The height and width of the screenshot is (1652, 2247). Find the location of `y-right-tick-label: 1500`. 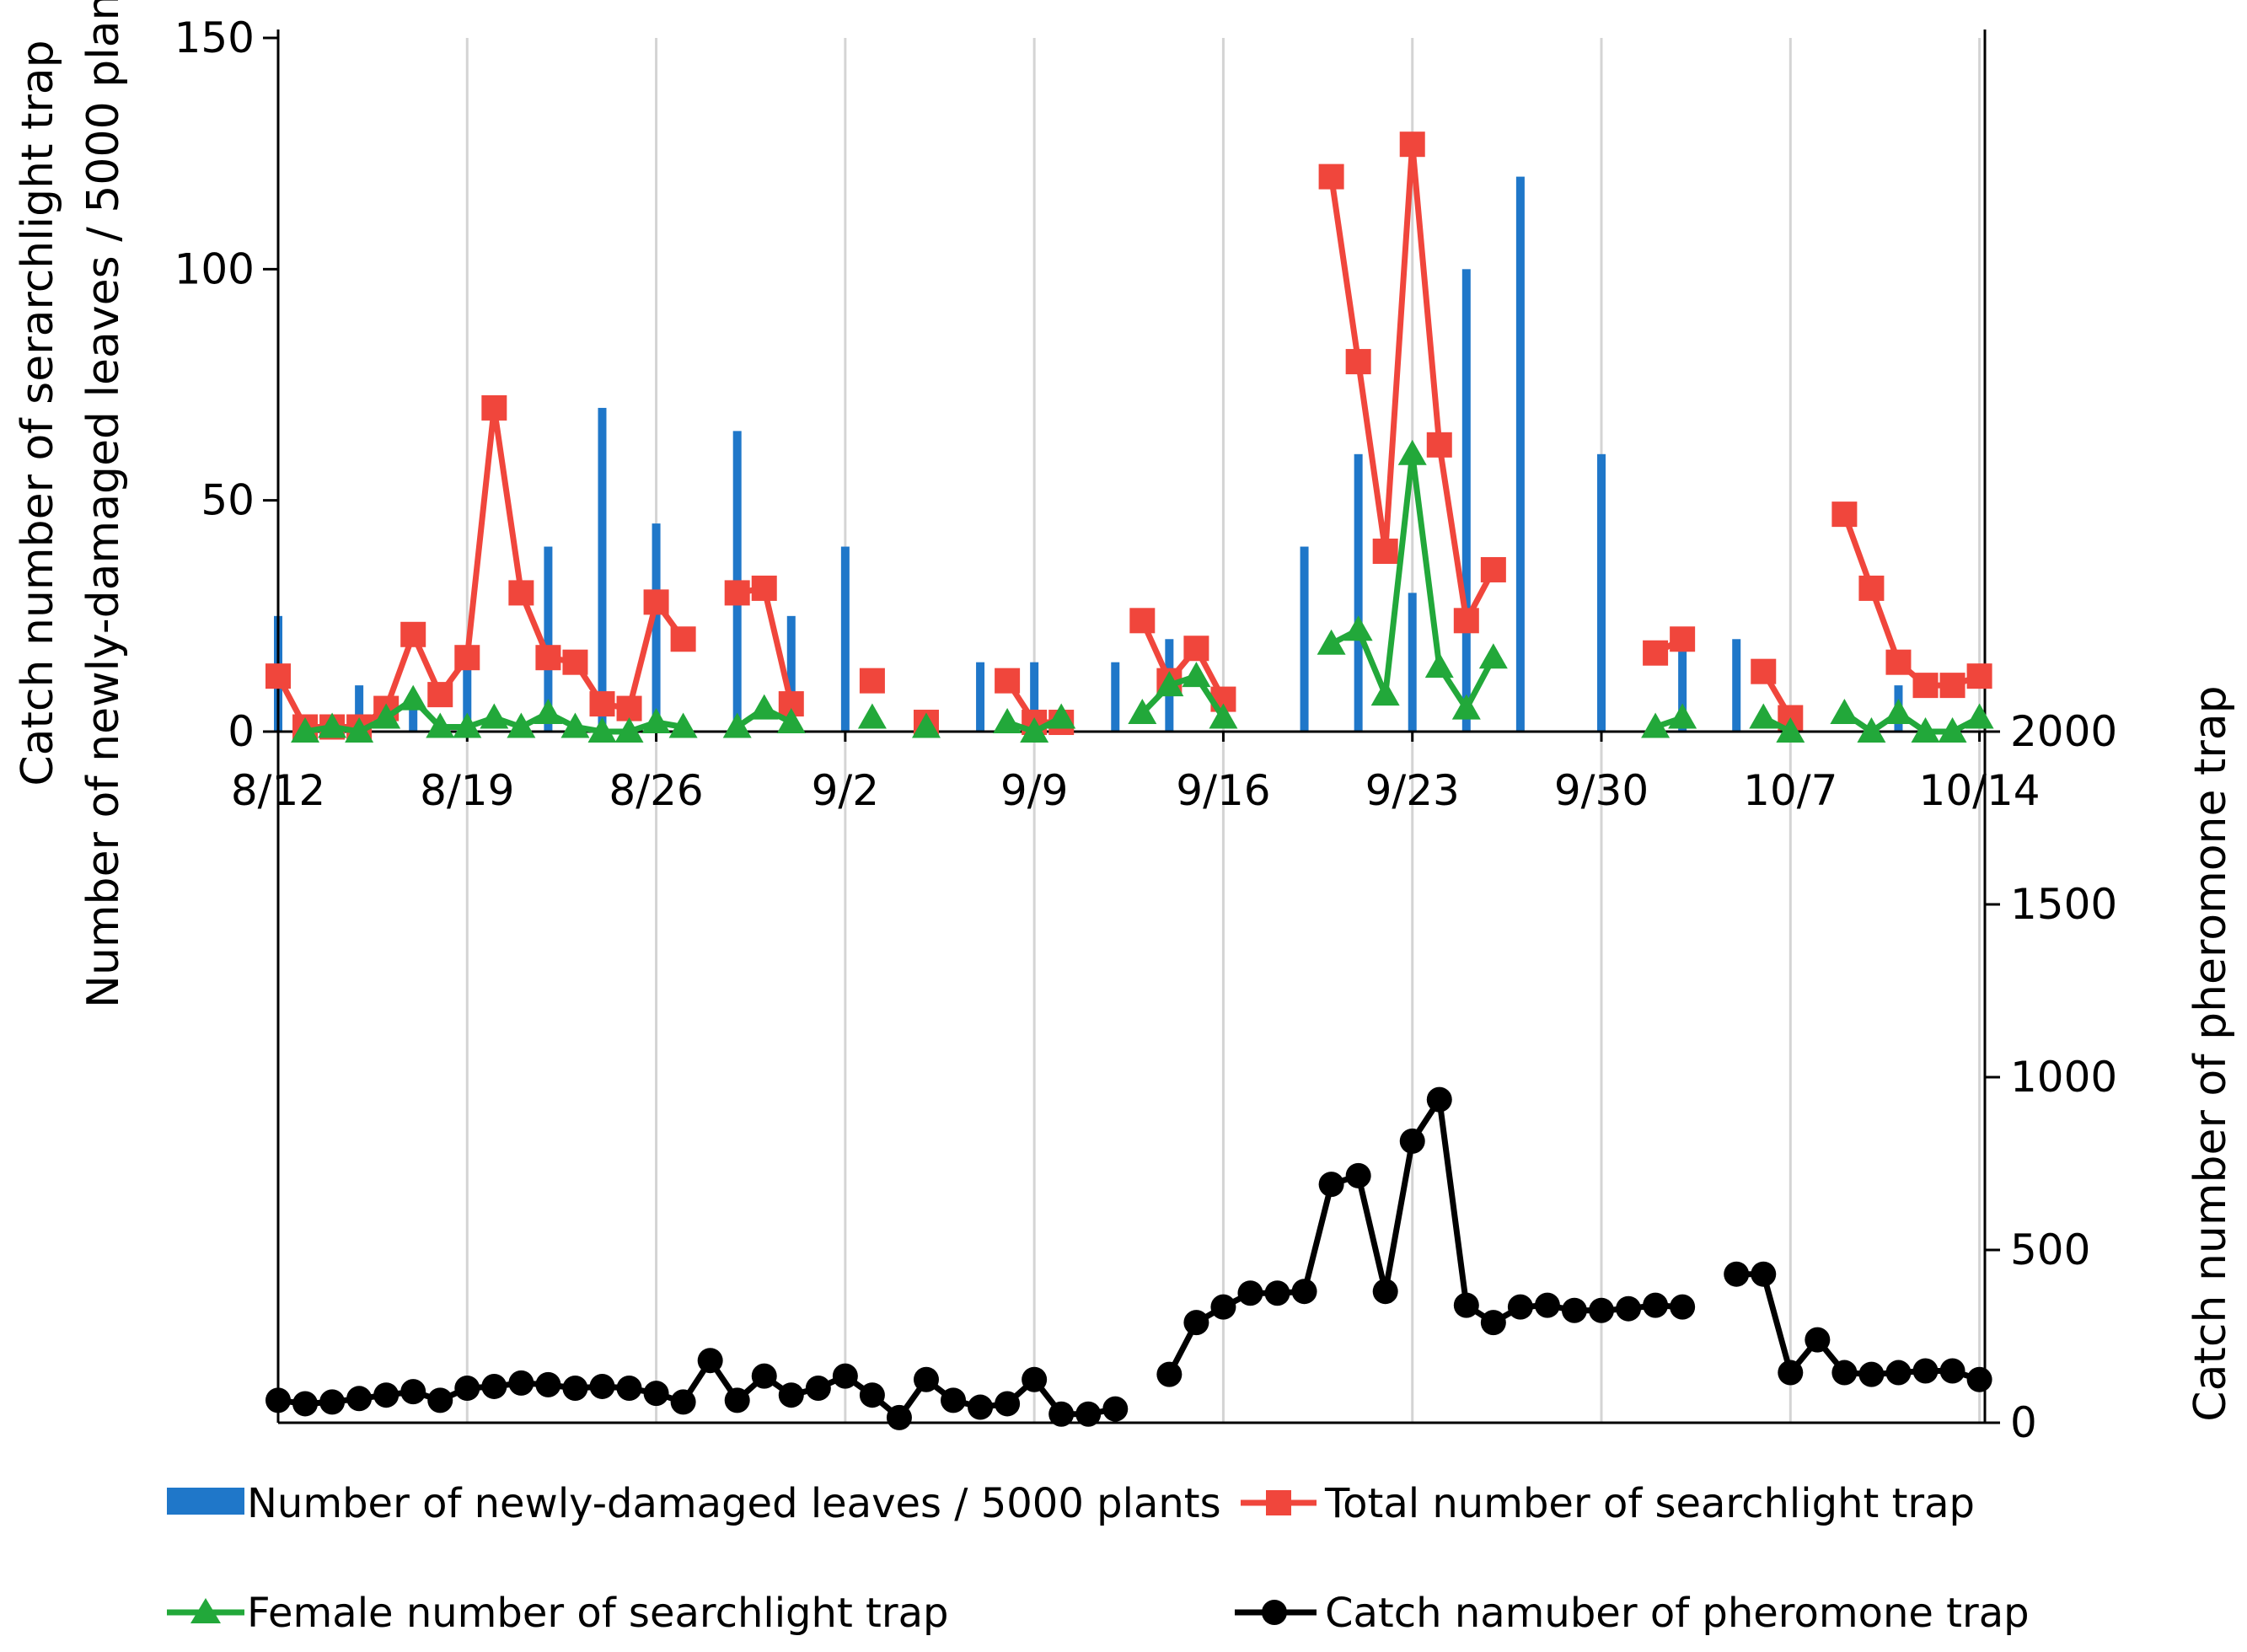

y-right-tick-label: 1500 is located at coordinates (2063, 904).